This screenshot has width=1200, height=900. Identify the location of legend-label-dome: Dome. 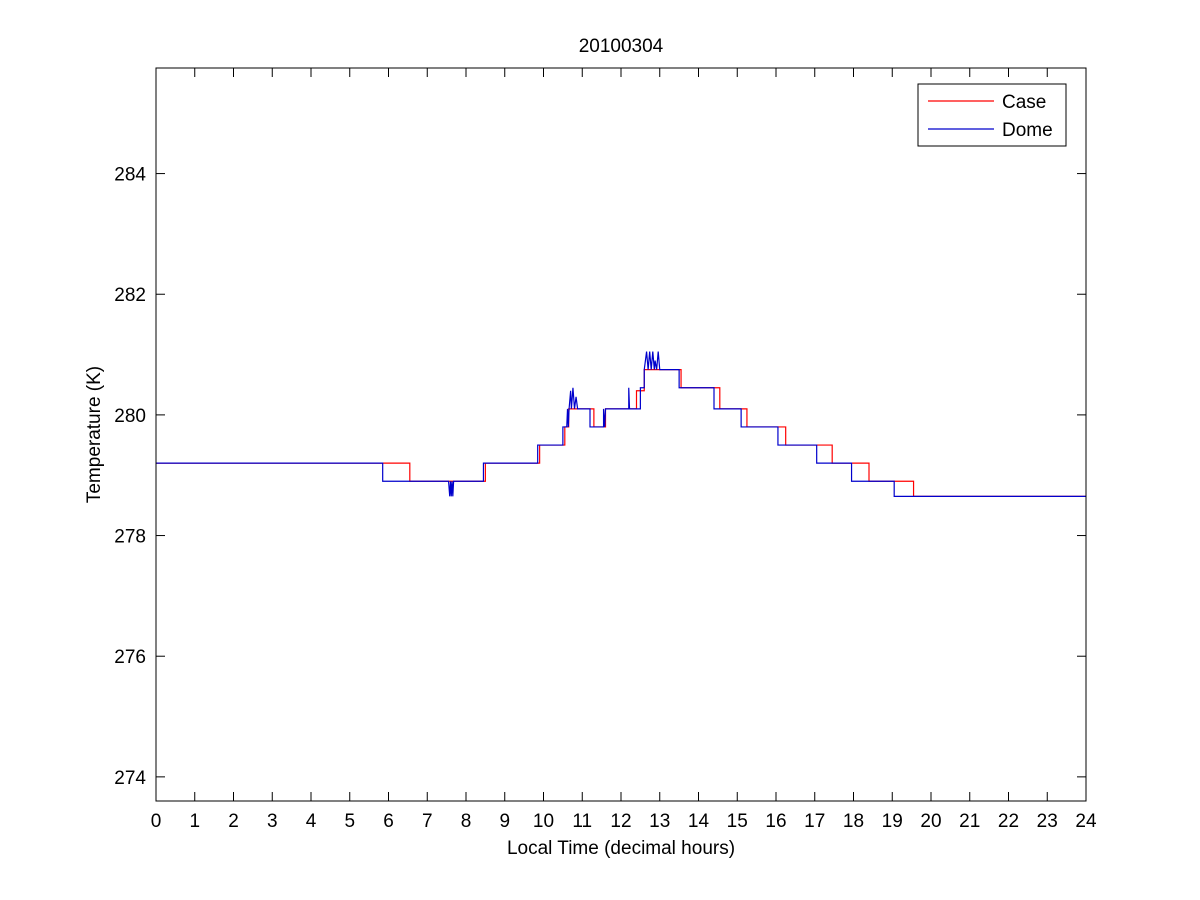
(1027, 130).